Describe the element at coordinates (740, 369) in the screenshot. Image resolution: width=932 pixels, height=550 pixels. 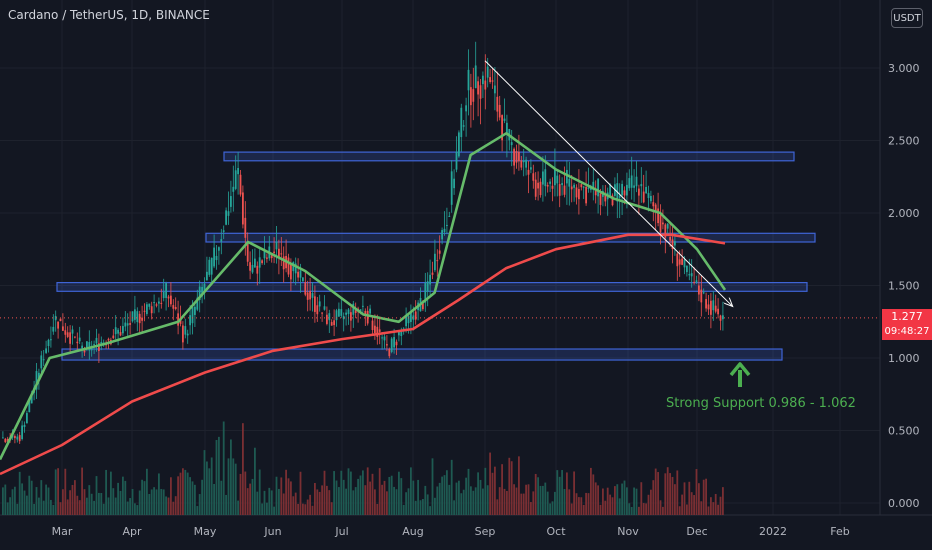
I see `up-arrow-icon` at that location.